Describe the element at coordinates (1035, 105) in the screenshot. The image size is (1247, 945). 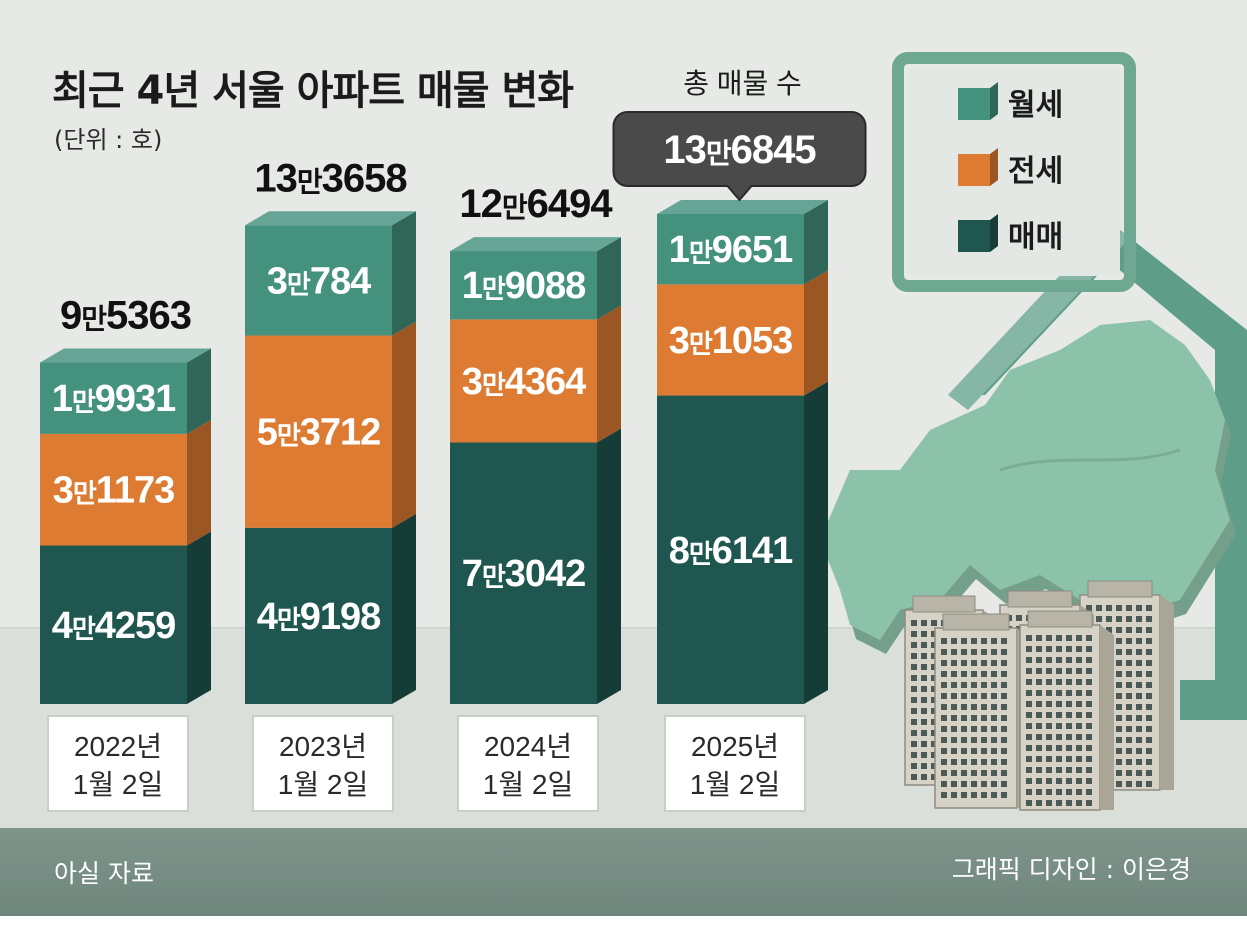
I see `legend-label: 월세` at that location.